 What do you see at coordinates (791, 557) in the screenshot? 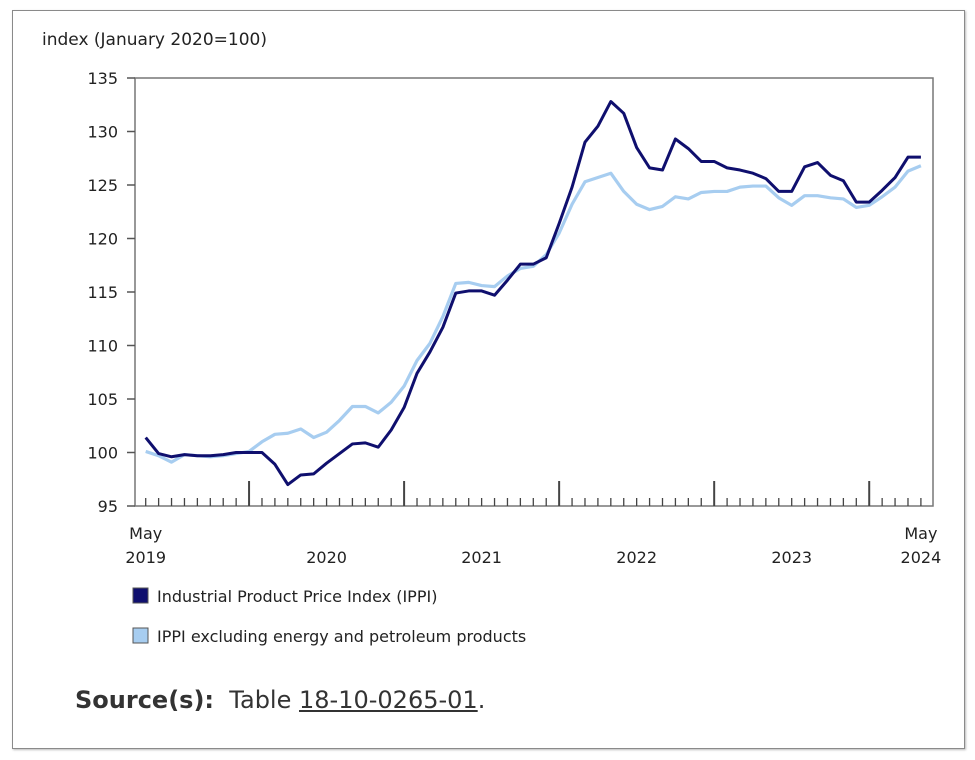
I see `x-tick-year: 2023` at bounding box center [791, 557].